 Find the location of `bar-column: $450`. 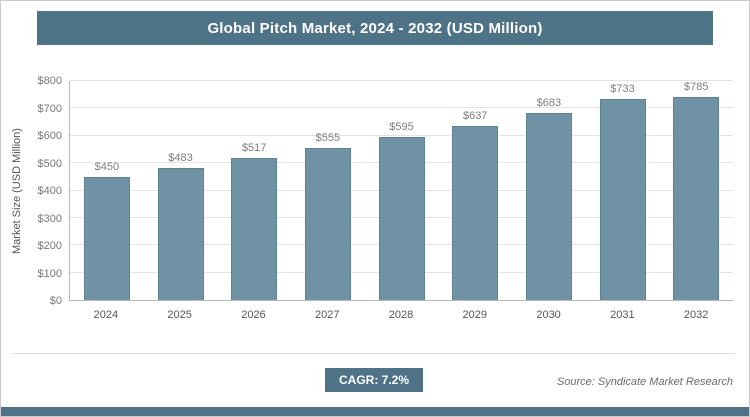

bar-column: $450 is located at coordinates (107, 190).